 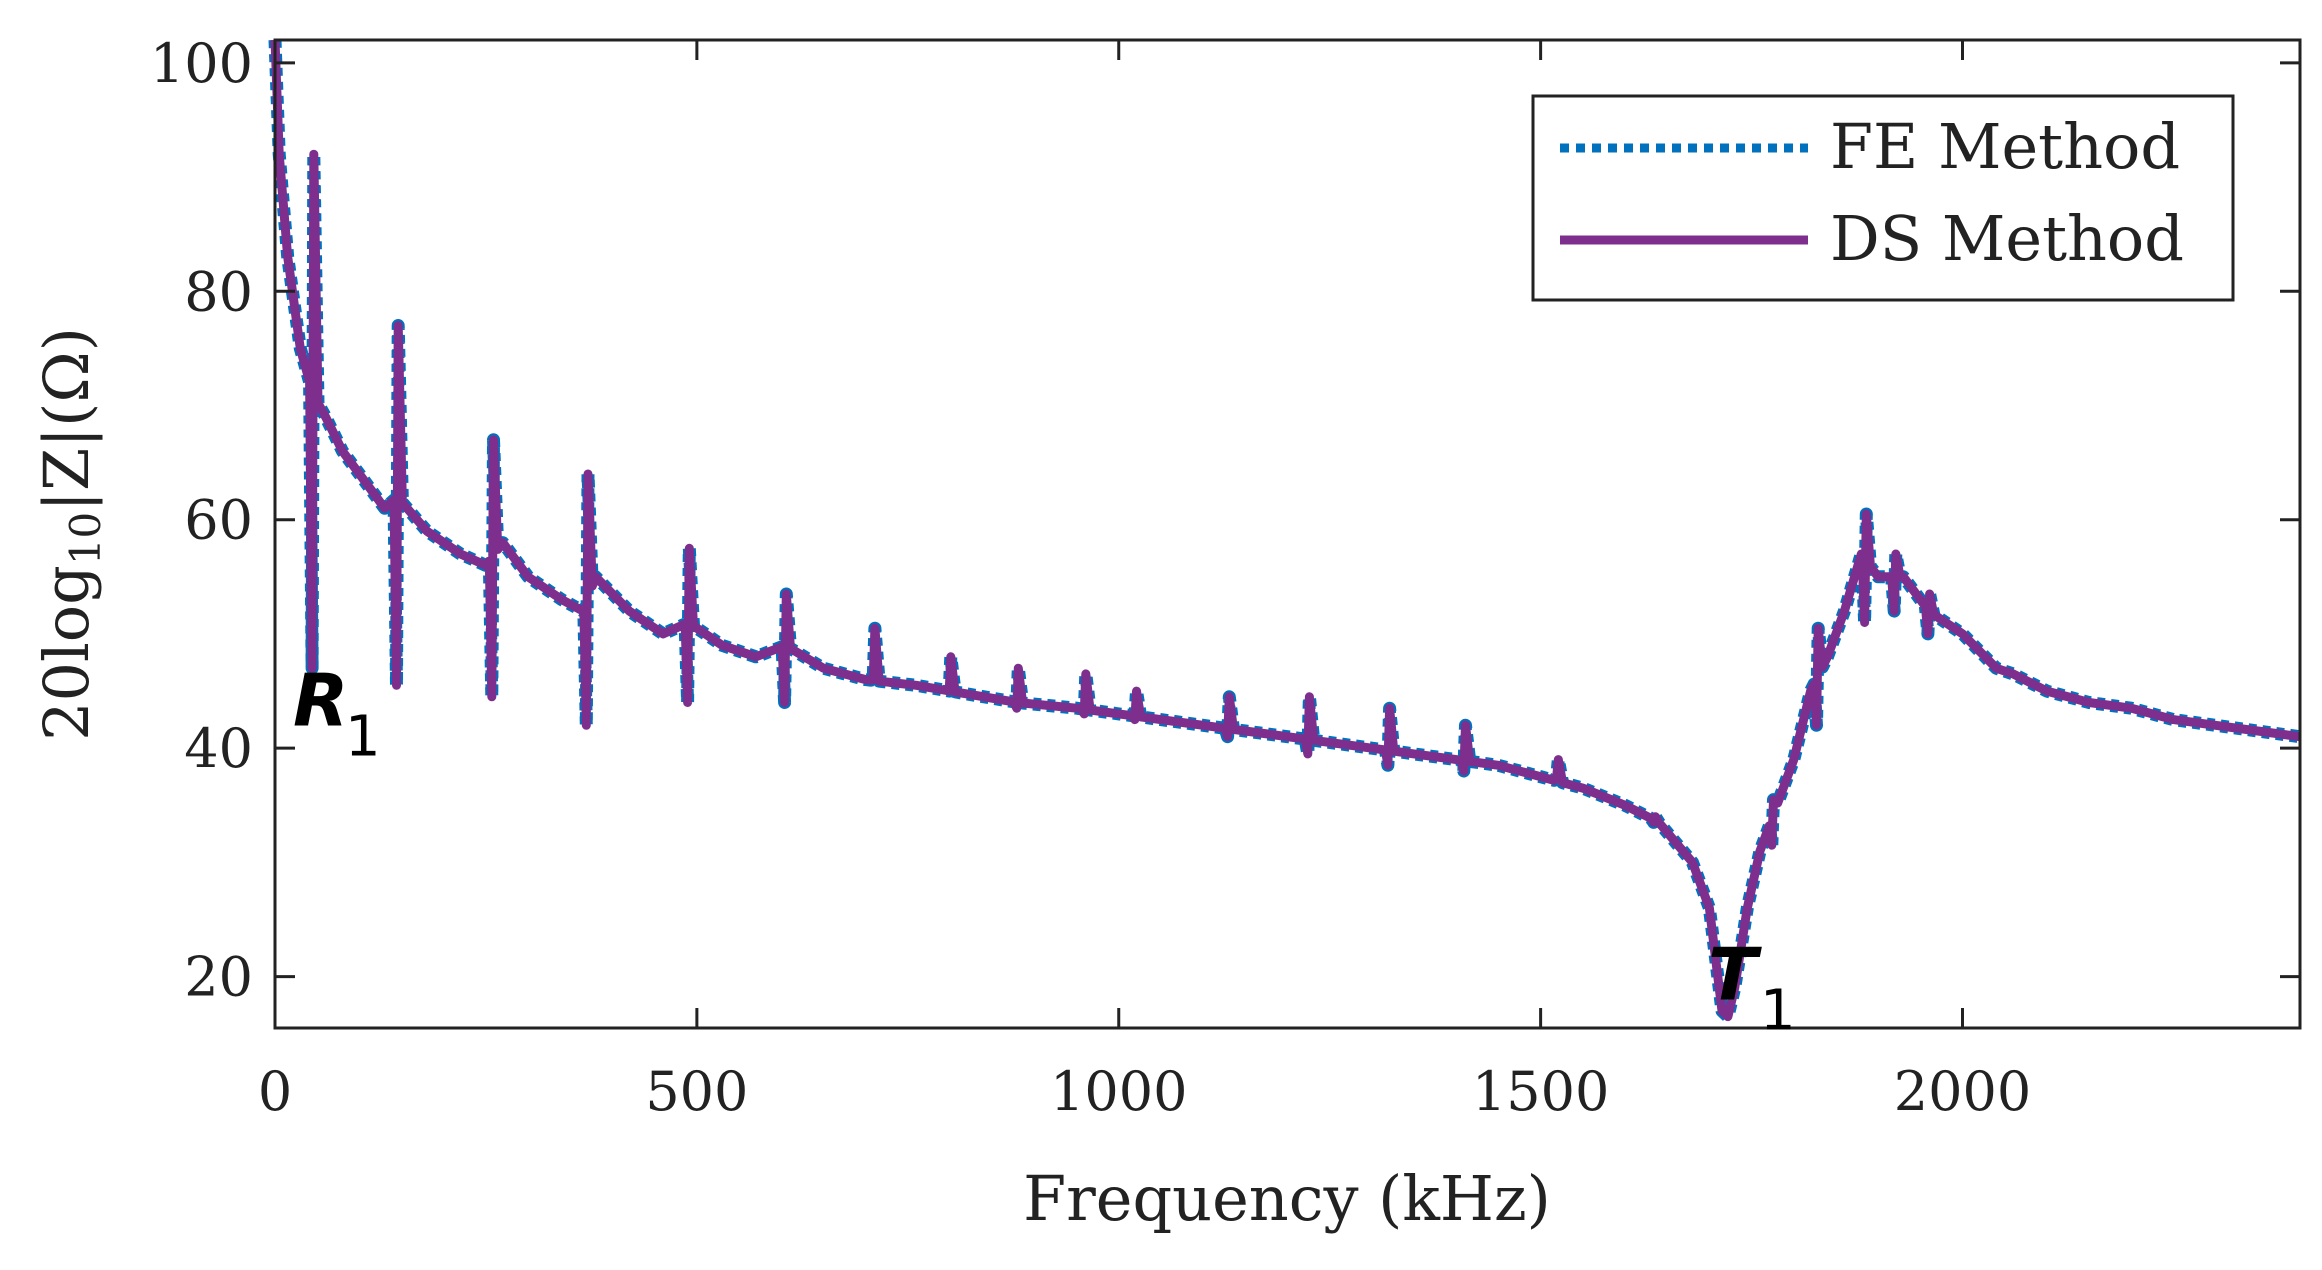 What do you see at coordinates (218, 291) in the screenshot?
I see `y-tick-label: 80` at bounding box center [218, 291].